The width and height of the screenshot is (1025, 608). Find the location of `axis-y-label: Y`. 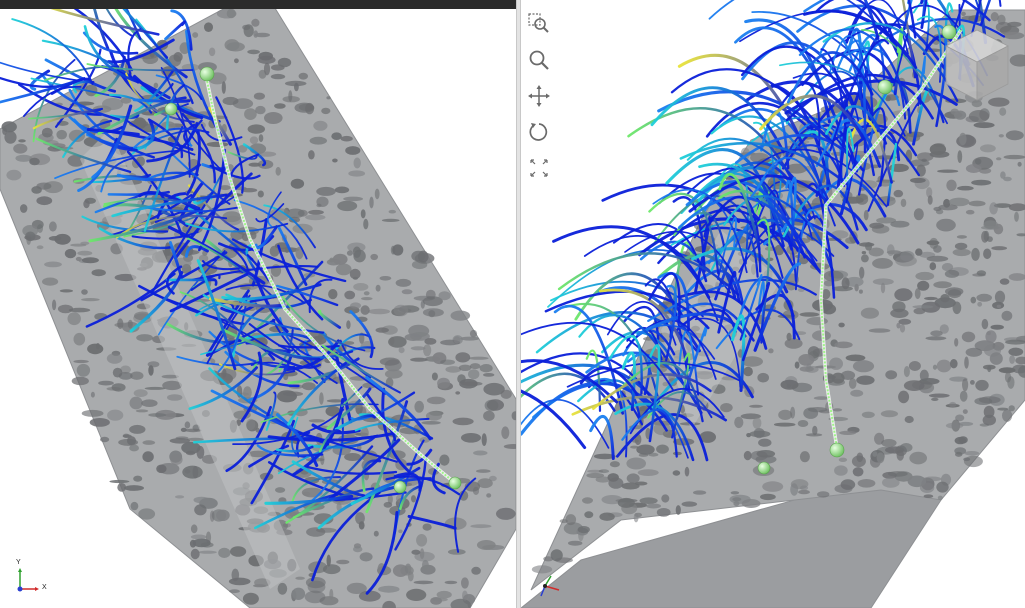

axis-y-label: Y is located at coordinates (18, 562).